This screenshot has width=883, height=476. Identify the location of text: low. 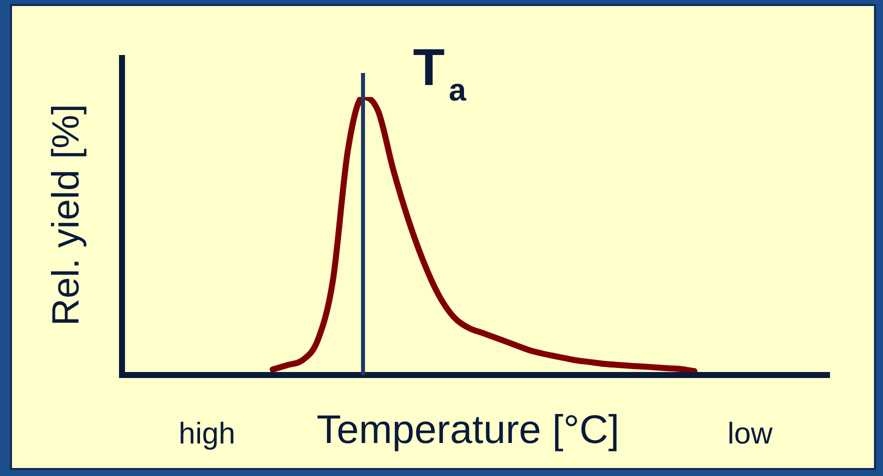
(750, 433).